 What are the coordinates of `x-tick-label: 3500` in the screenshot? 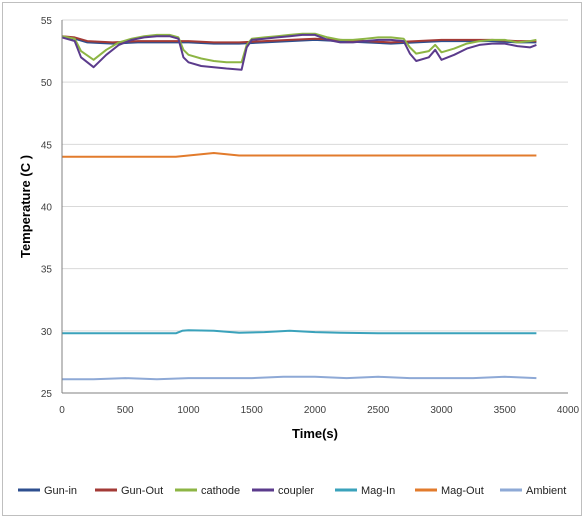 It's located at (505, 410).